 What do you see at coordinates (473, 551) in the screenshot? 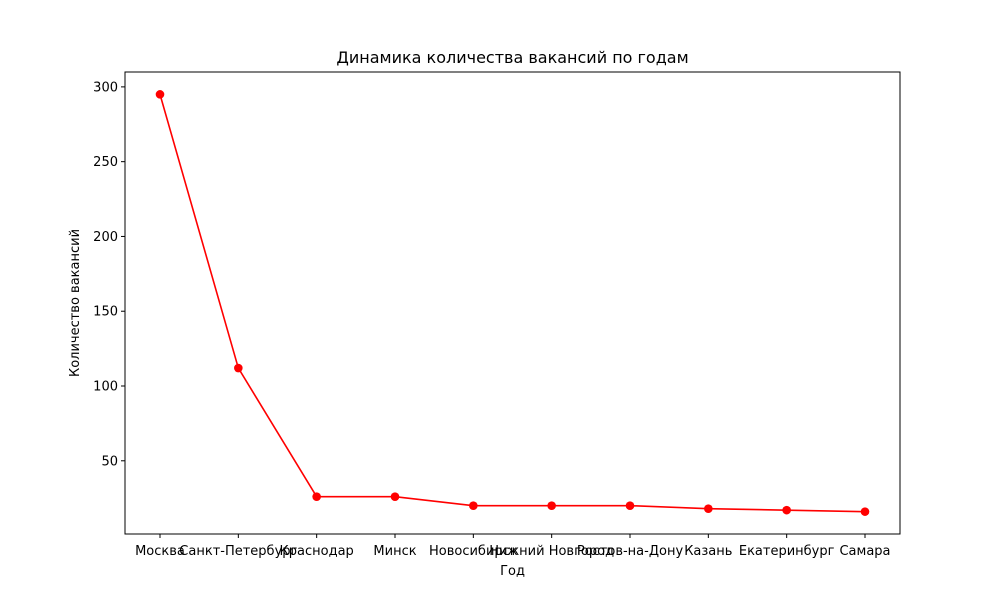
I see `x-tick-label: Новосибирск` at bounding box center [473, 551].